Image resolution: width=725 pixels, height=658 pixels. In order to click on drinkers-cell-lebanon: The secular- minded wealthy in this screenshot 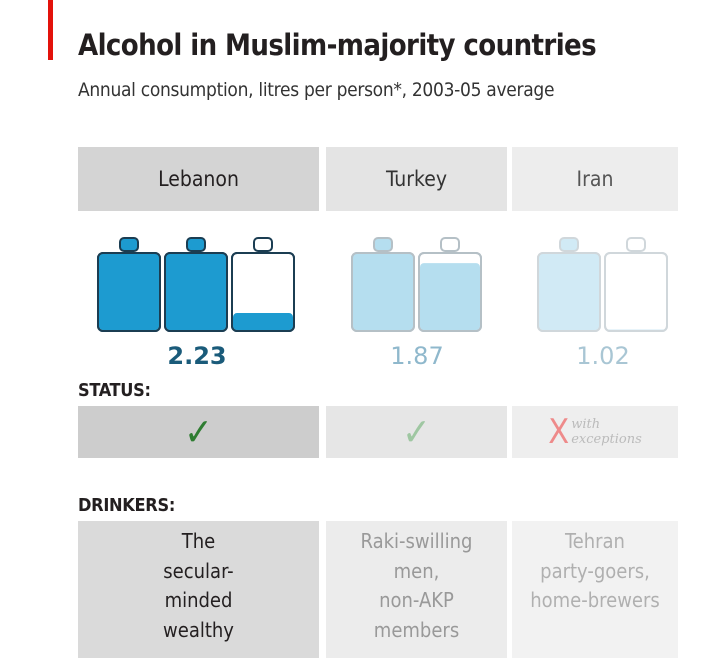, I will do `click(198, 589)`.